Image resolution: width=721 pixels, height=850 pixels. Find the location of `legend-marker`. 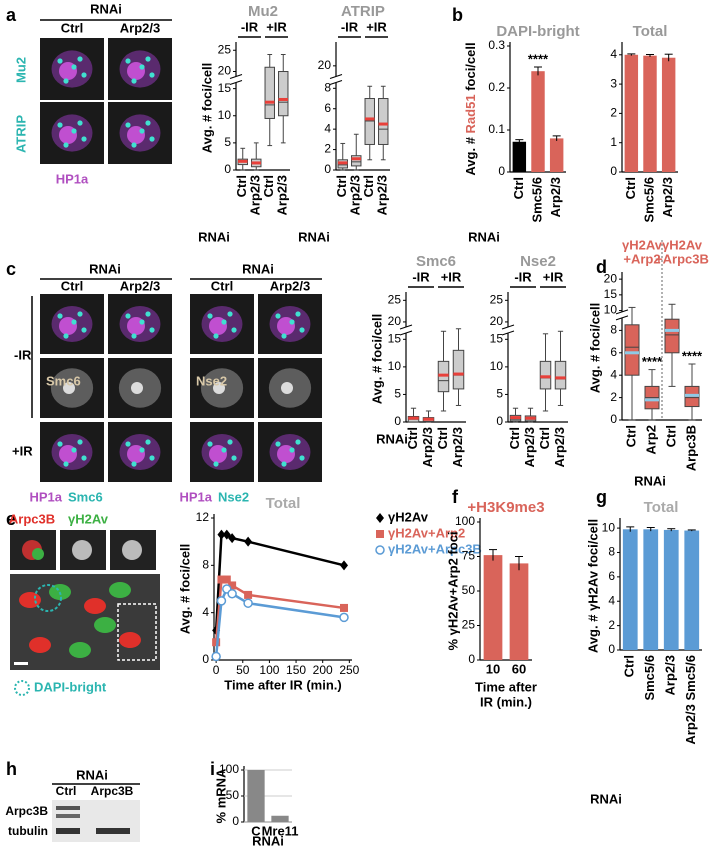

legend-marker is located at coordinates (380, 534).